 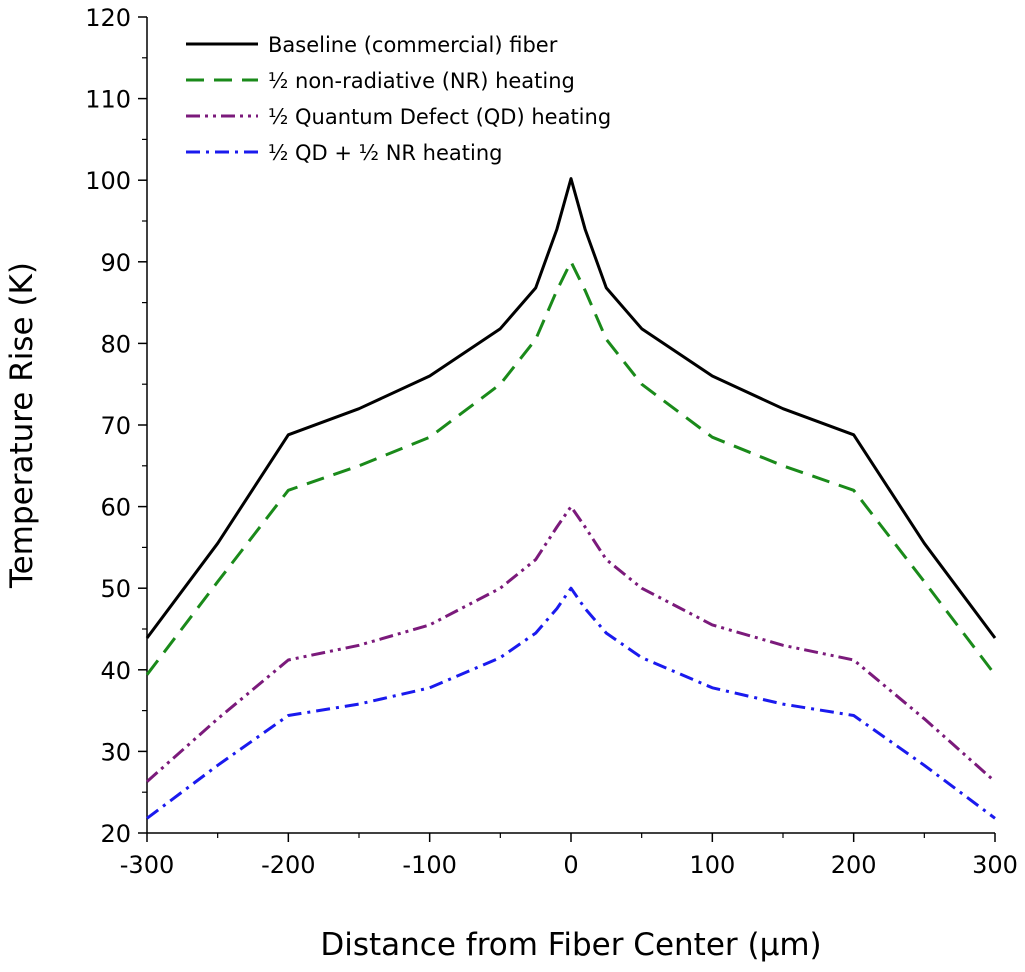 I want to click on y-tick-label: 50, so click(x=115, y=589).